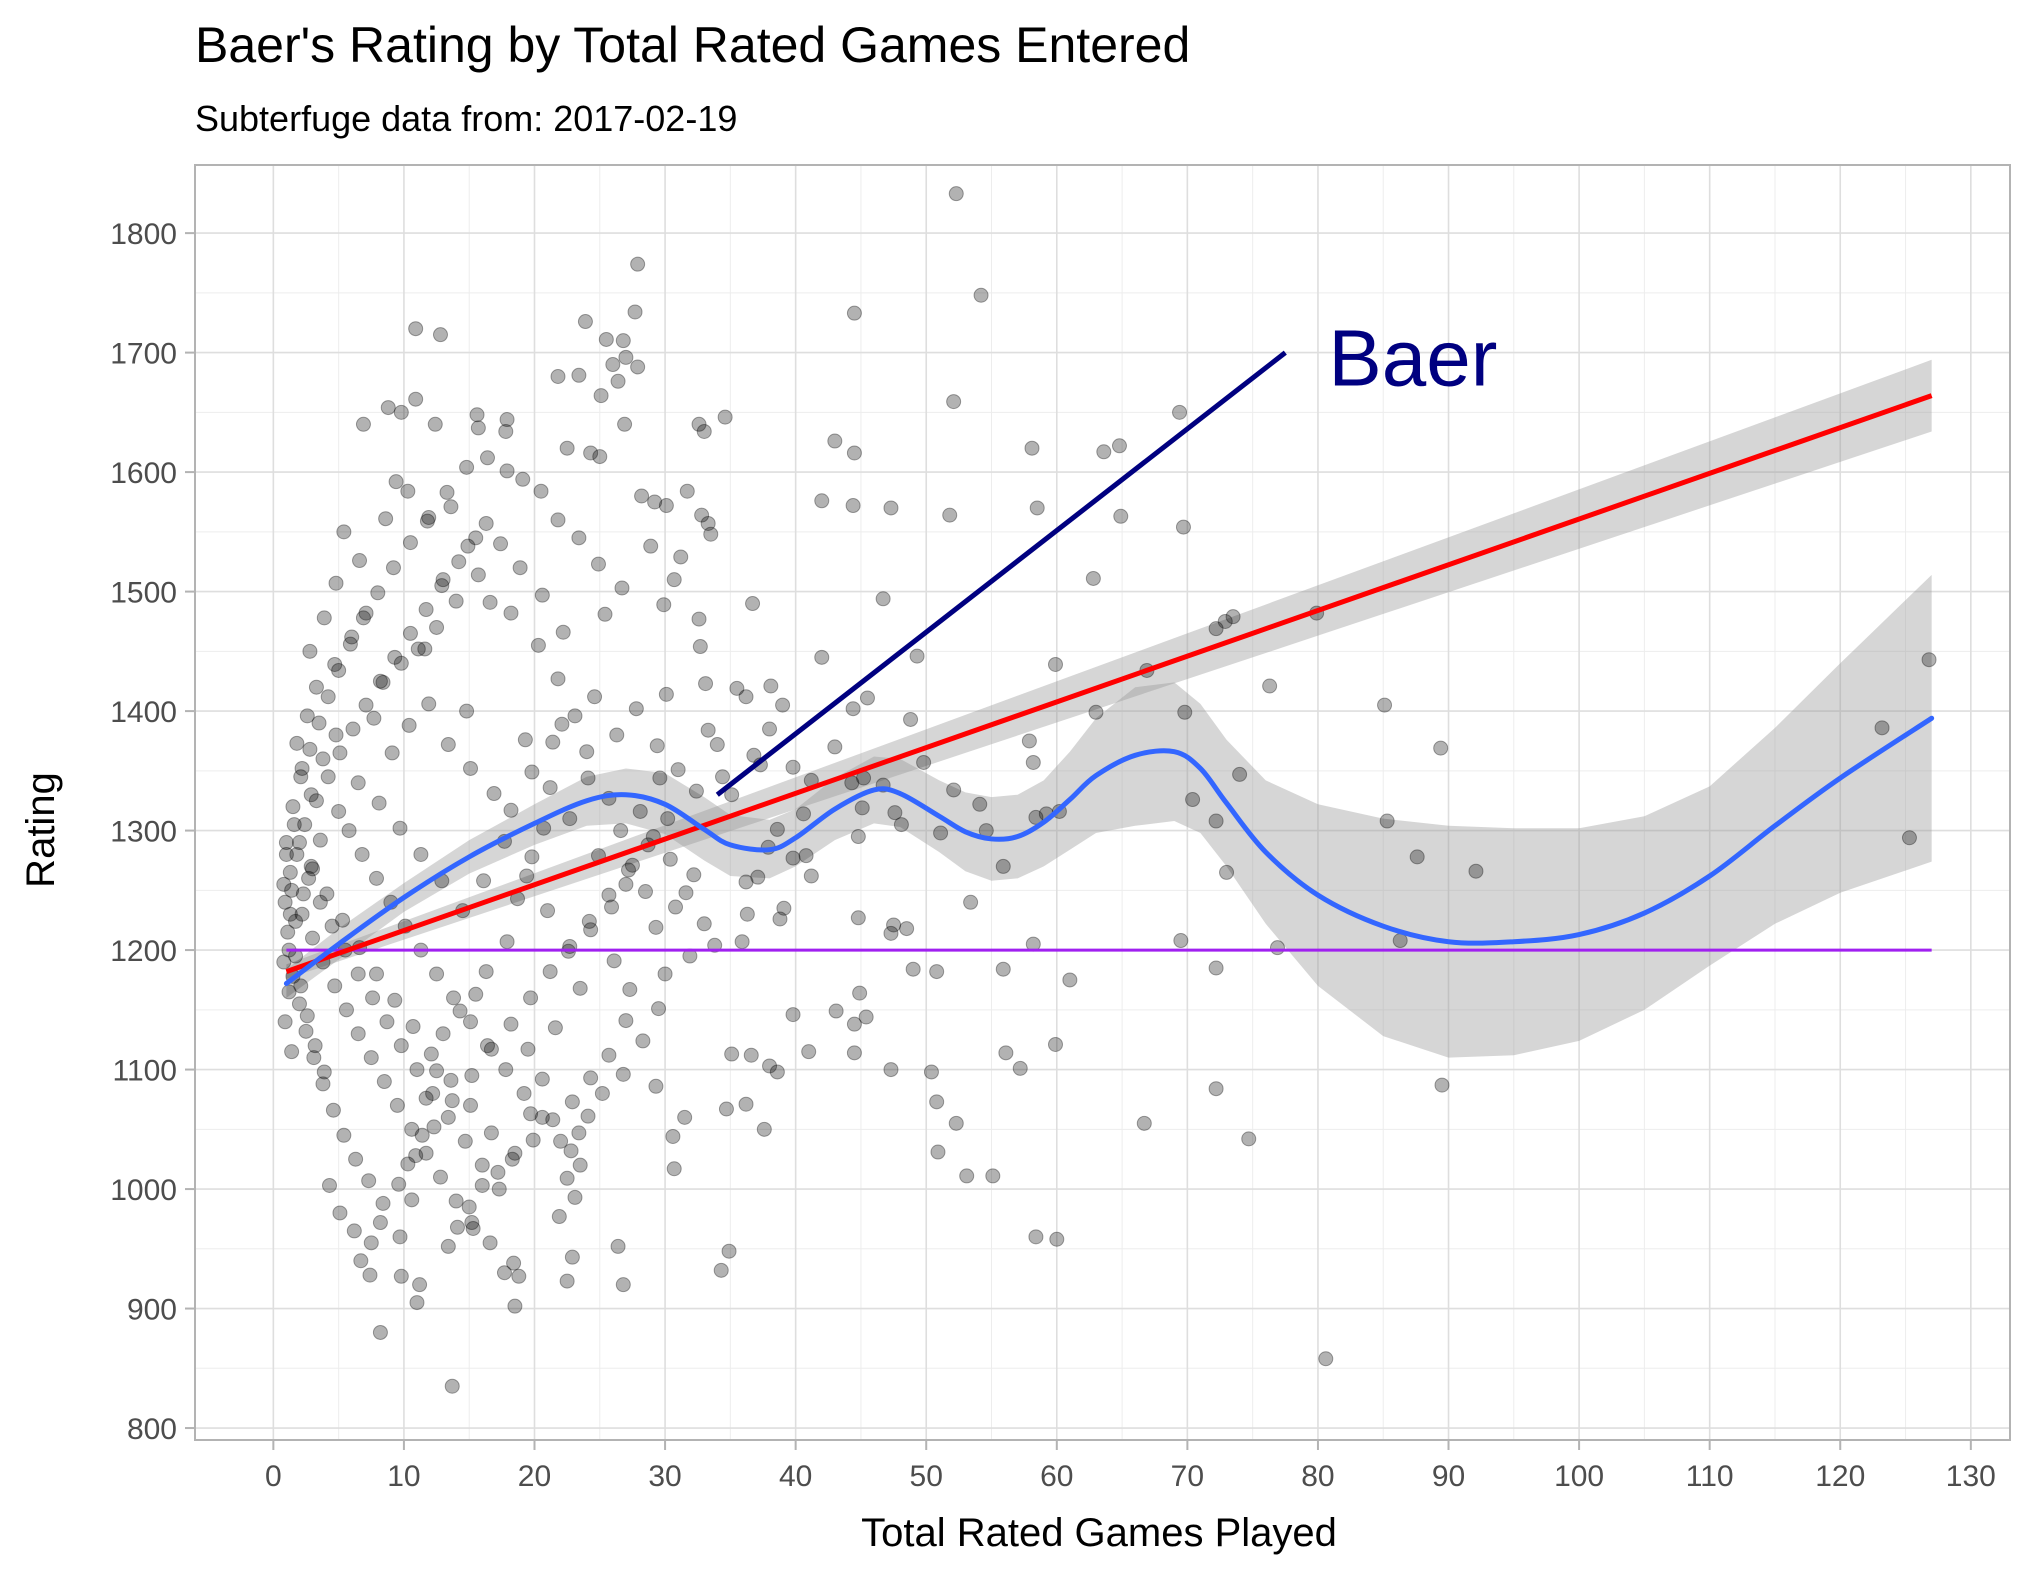 This screenshot has width=2028, height=1571. I want to click on baer-line, so click(1001, 573).